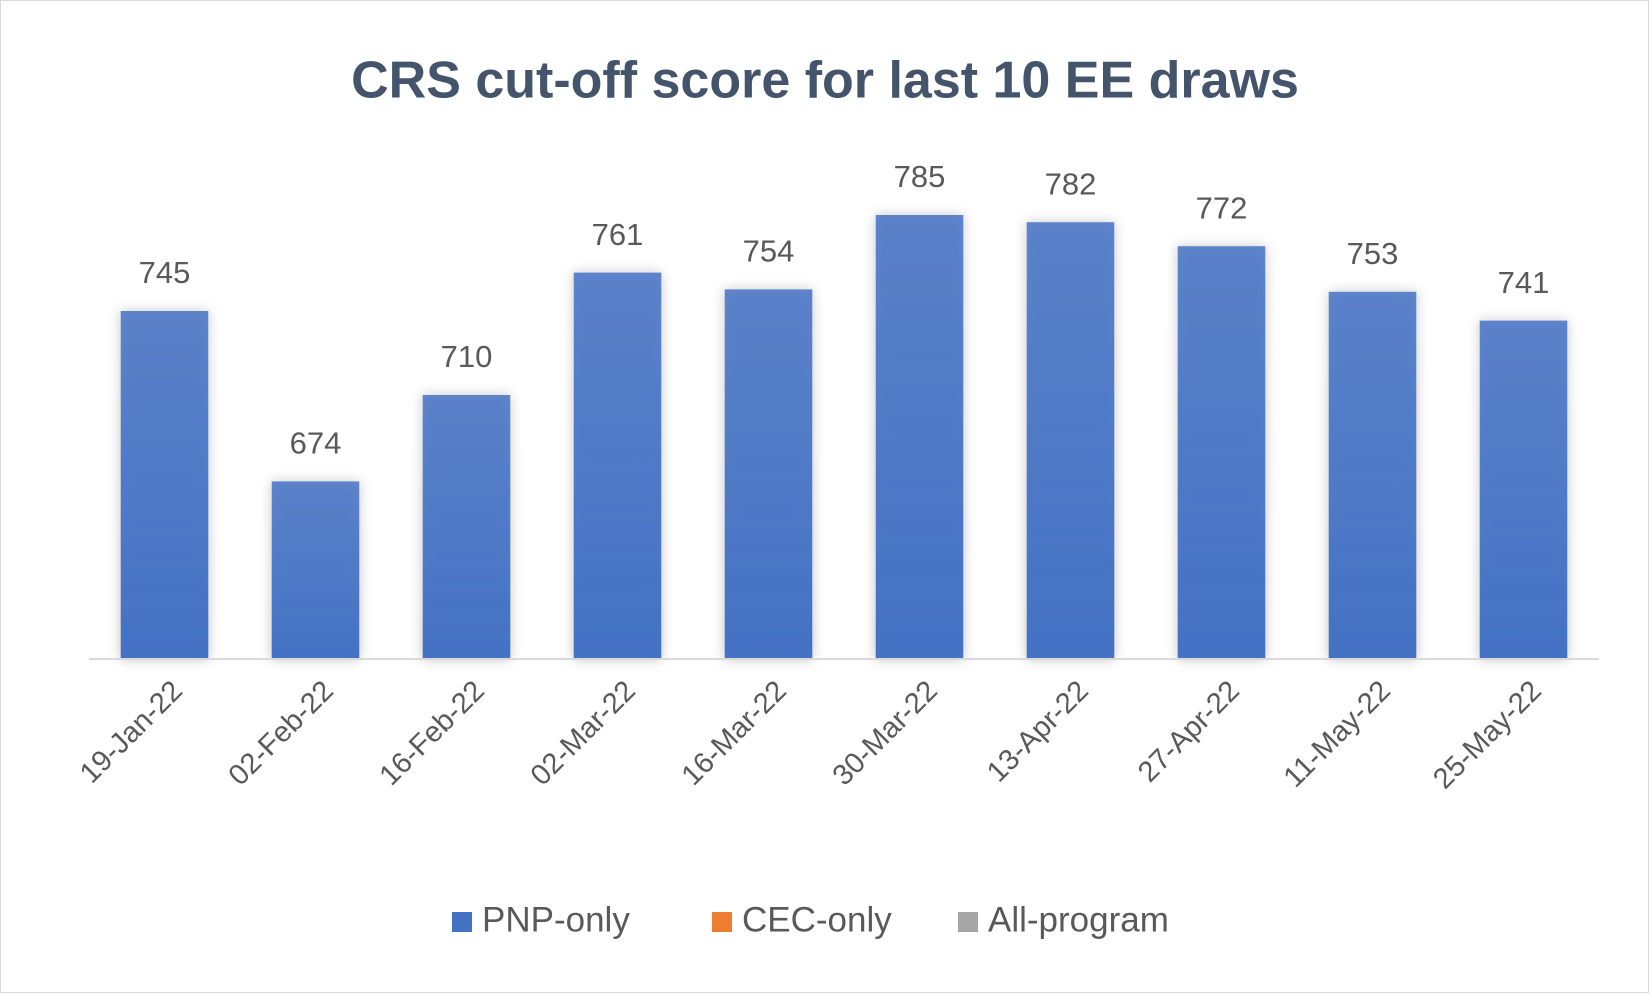 The height and width of the screenshot is (993, 1649). What do you see at coordinates (1078, 919) in the screenshot?
I see `legend-label: All-program` at bounding box center [1078, 919].